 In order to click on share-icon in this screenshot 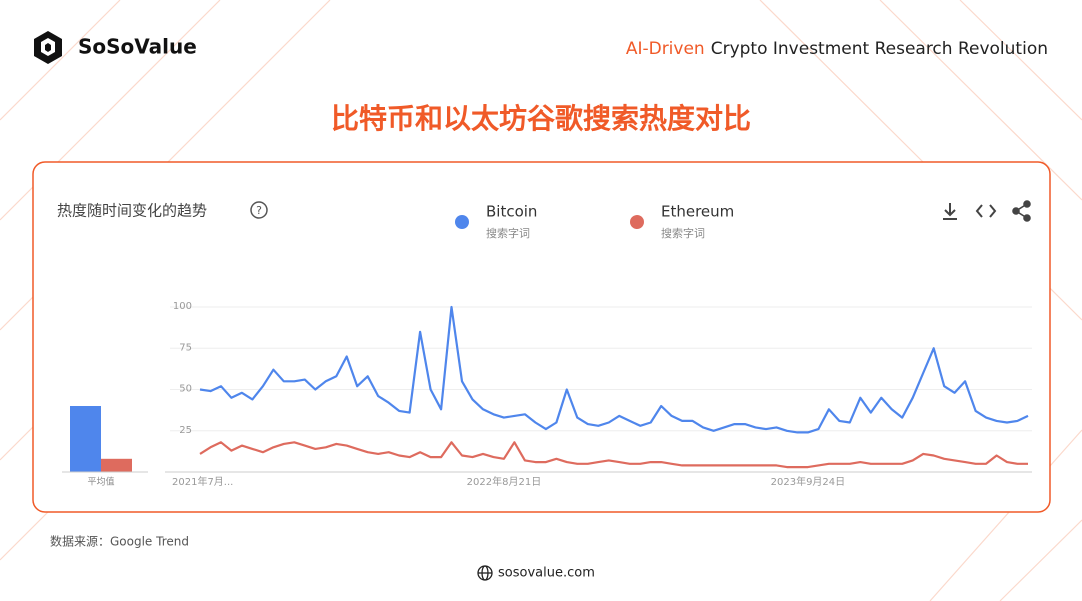, I will do `click(1021, 211)`.